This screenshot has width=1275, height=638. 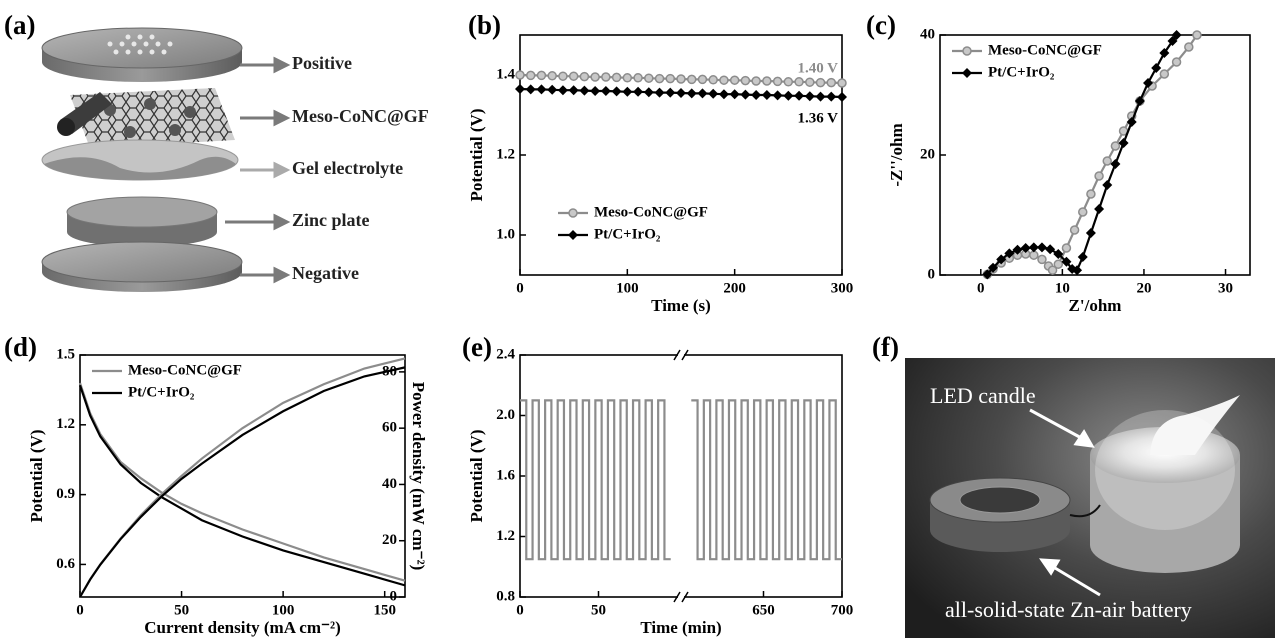 I want to click on annotation: 1.40 V, so click(x=817, y=68).